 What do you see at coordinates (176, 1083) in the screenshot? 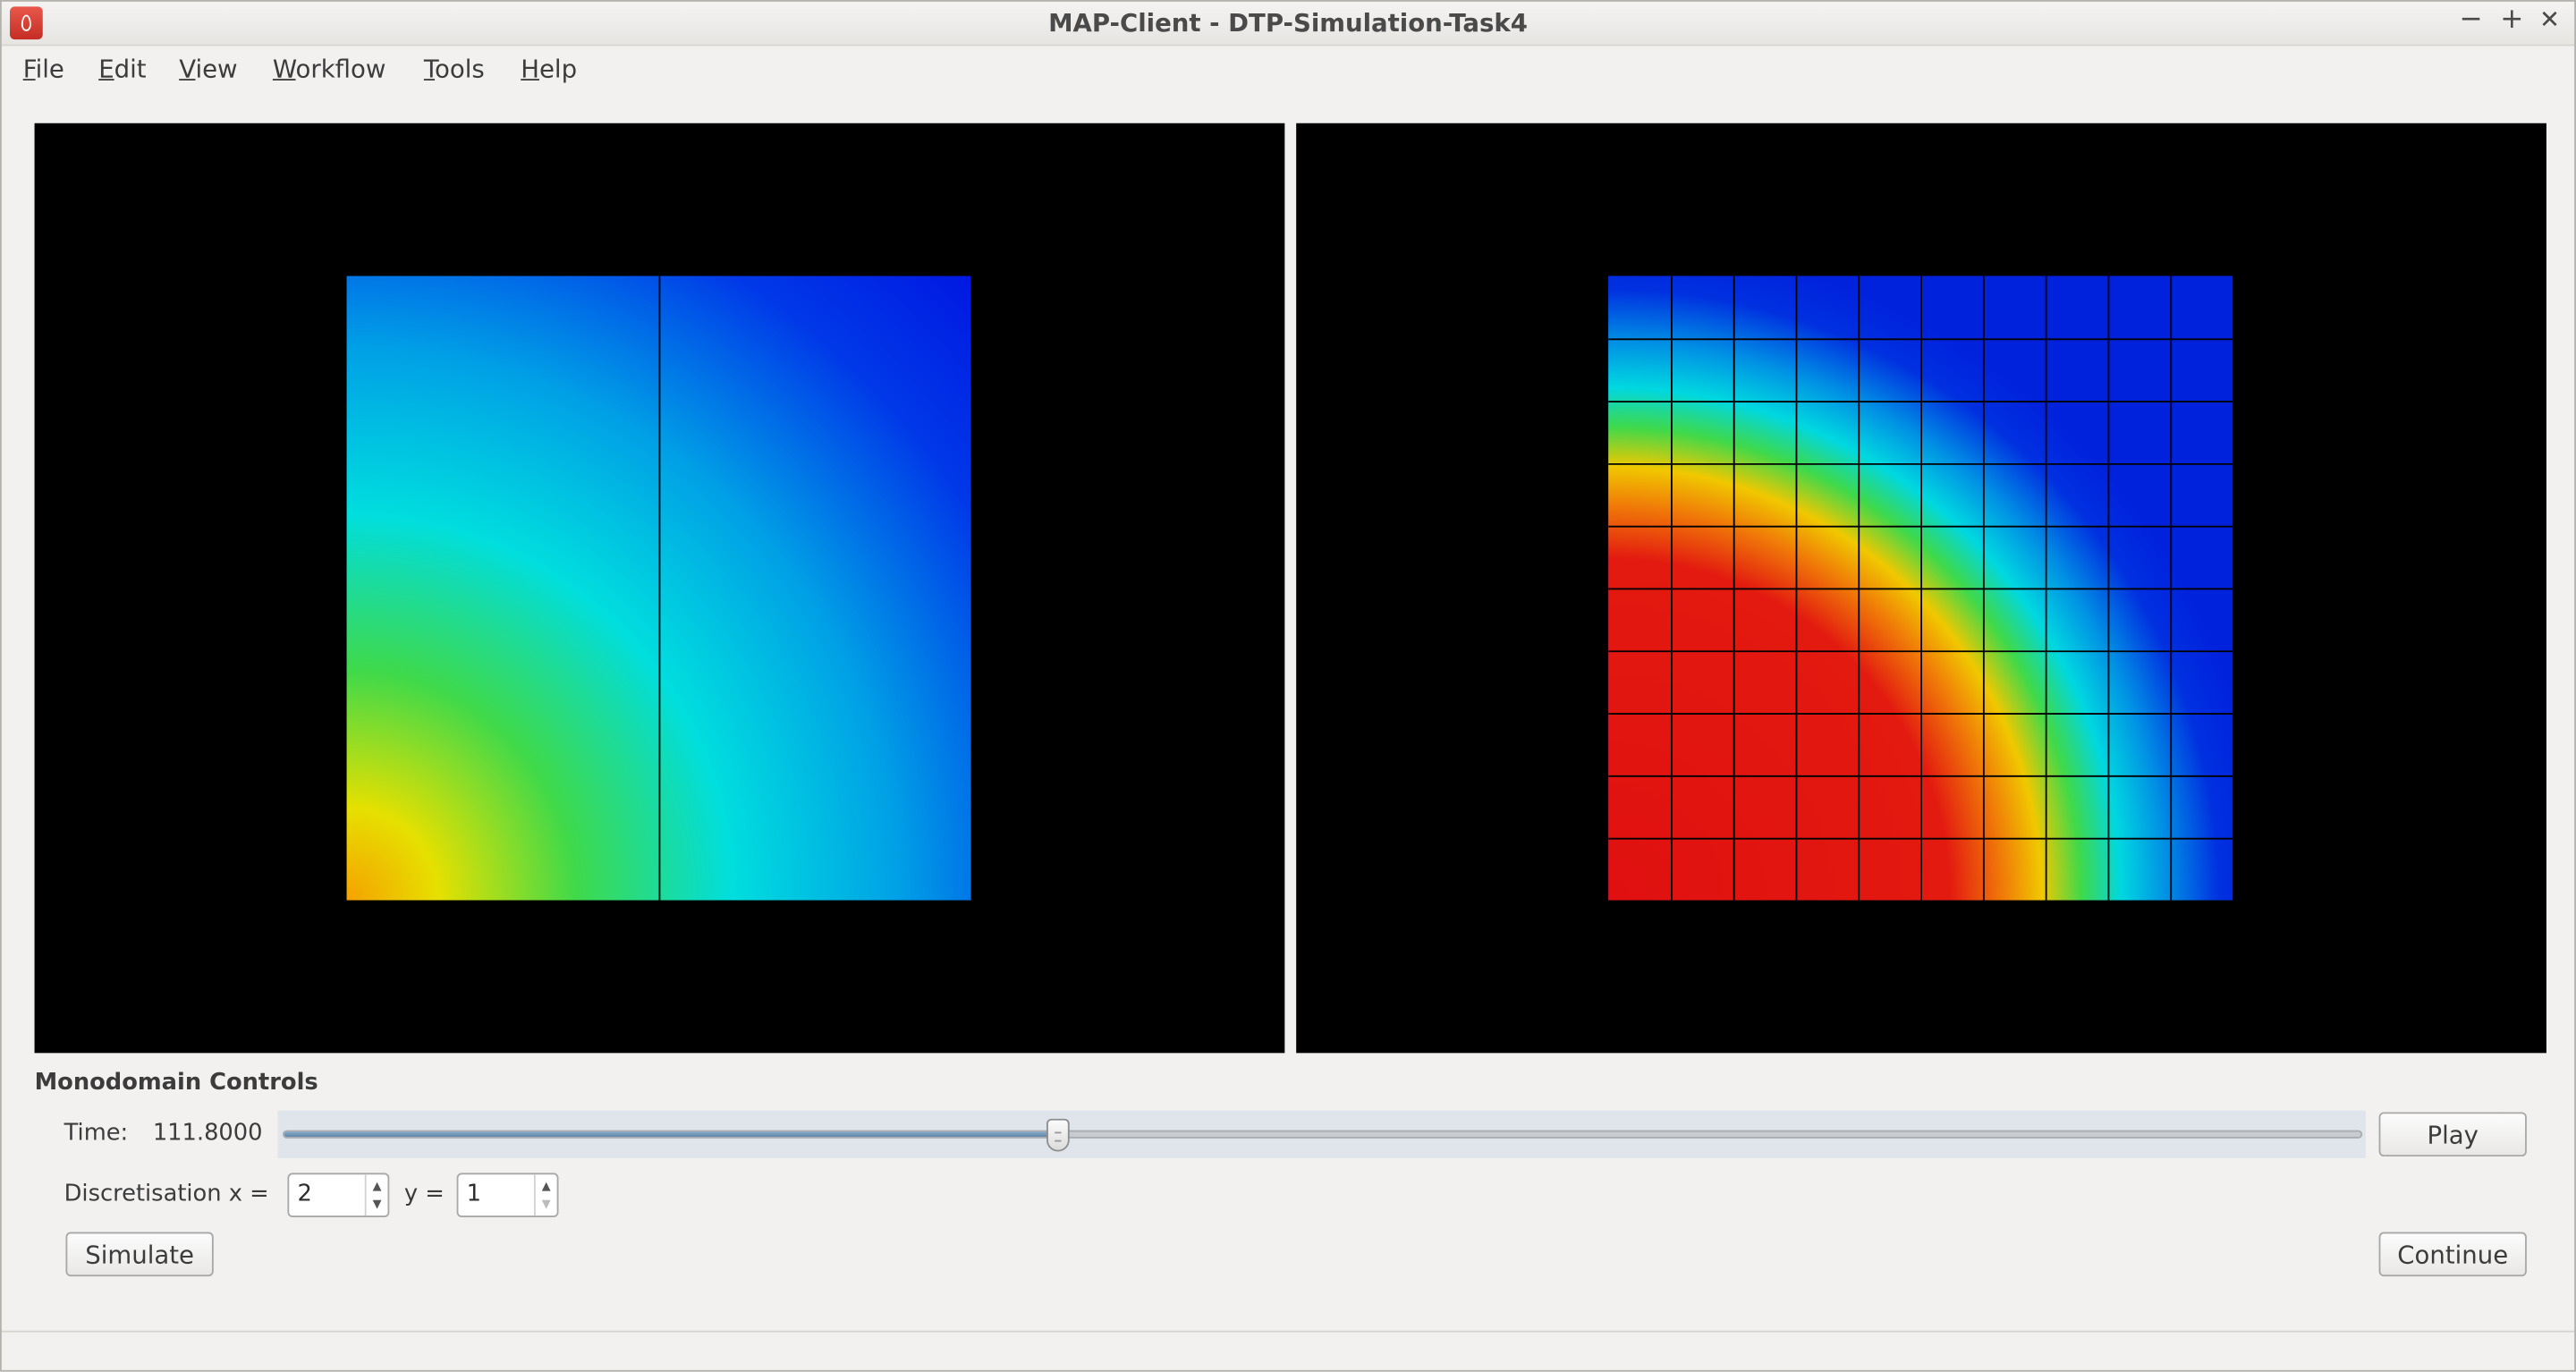
I see `controls-group-title: Monodomain Controls` at bounding box center [176, 1083].